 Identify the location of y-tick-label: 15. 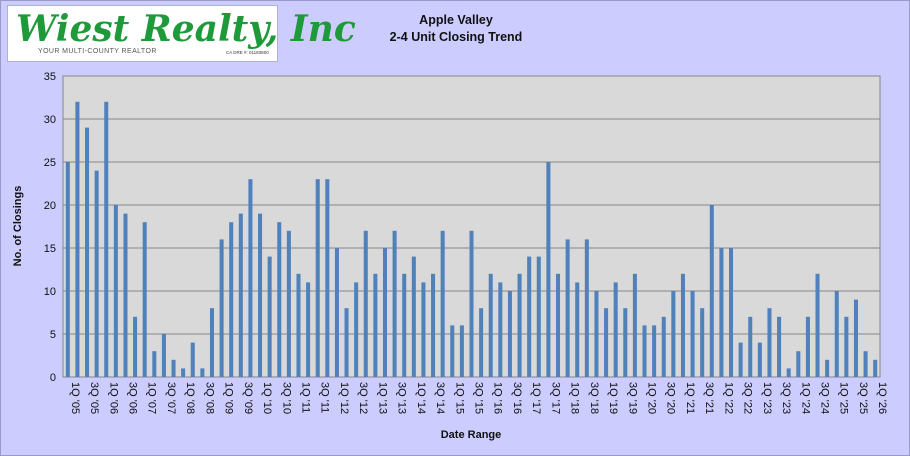
(50, 249).